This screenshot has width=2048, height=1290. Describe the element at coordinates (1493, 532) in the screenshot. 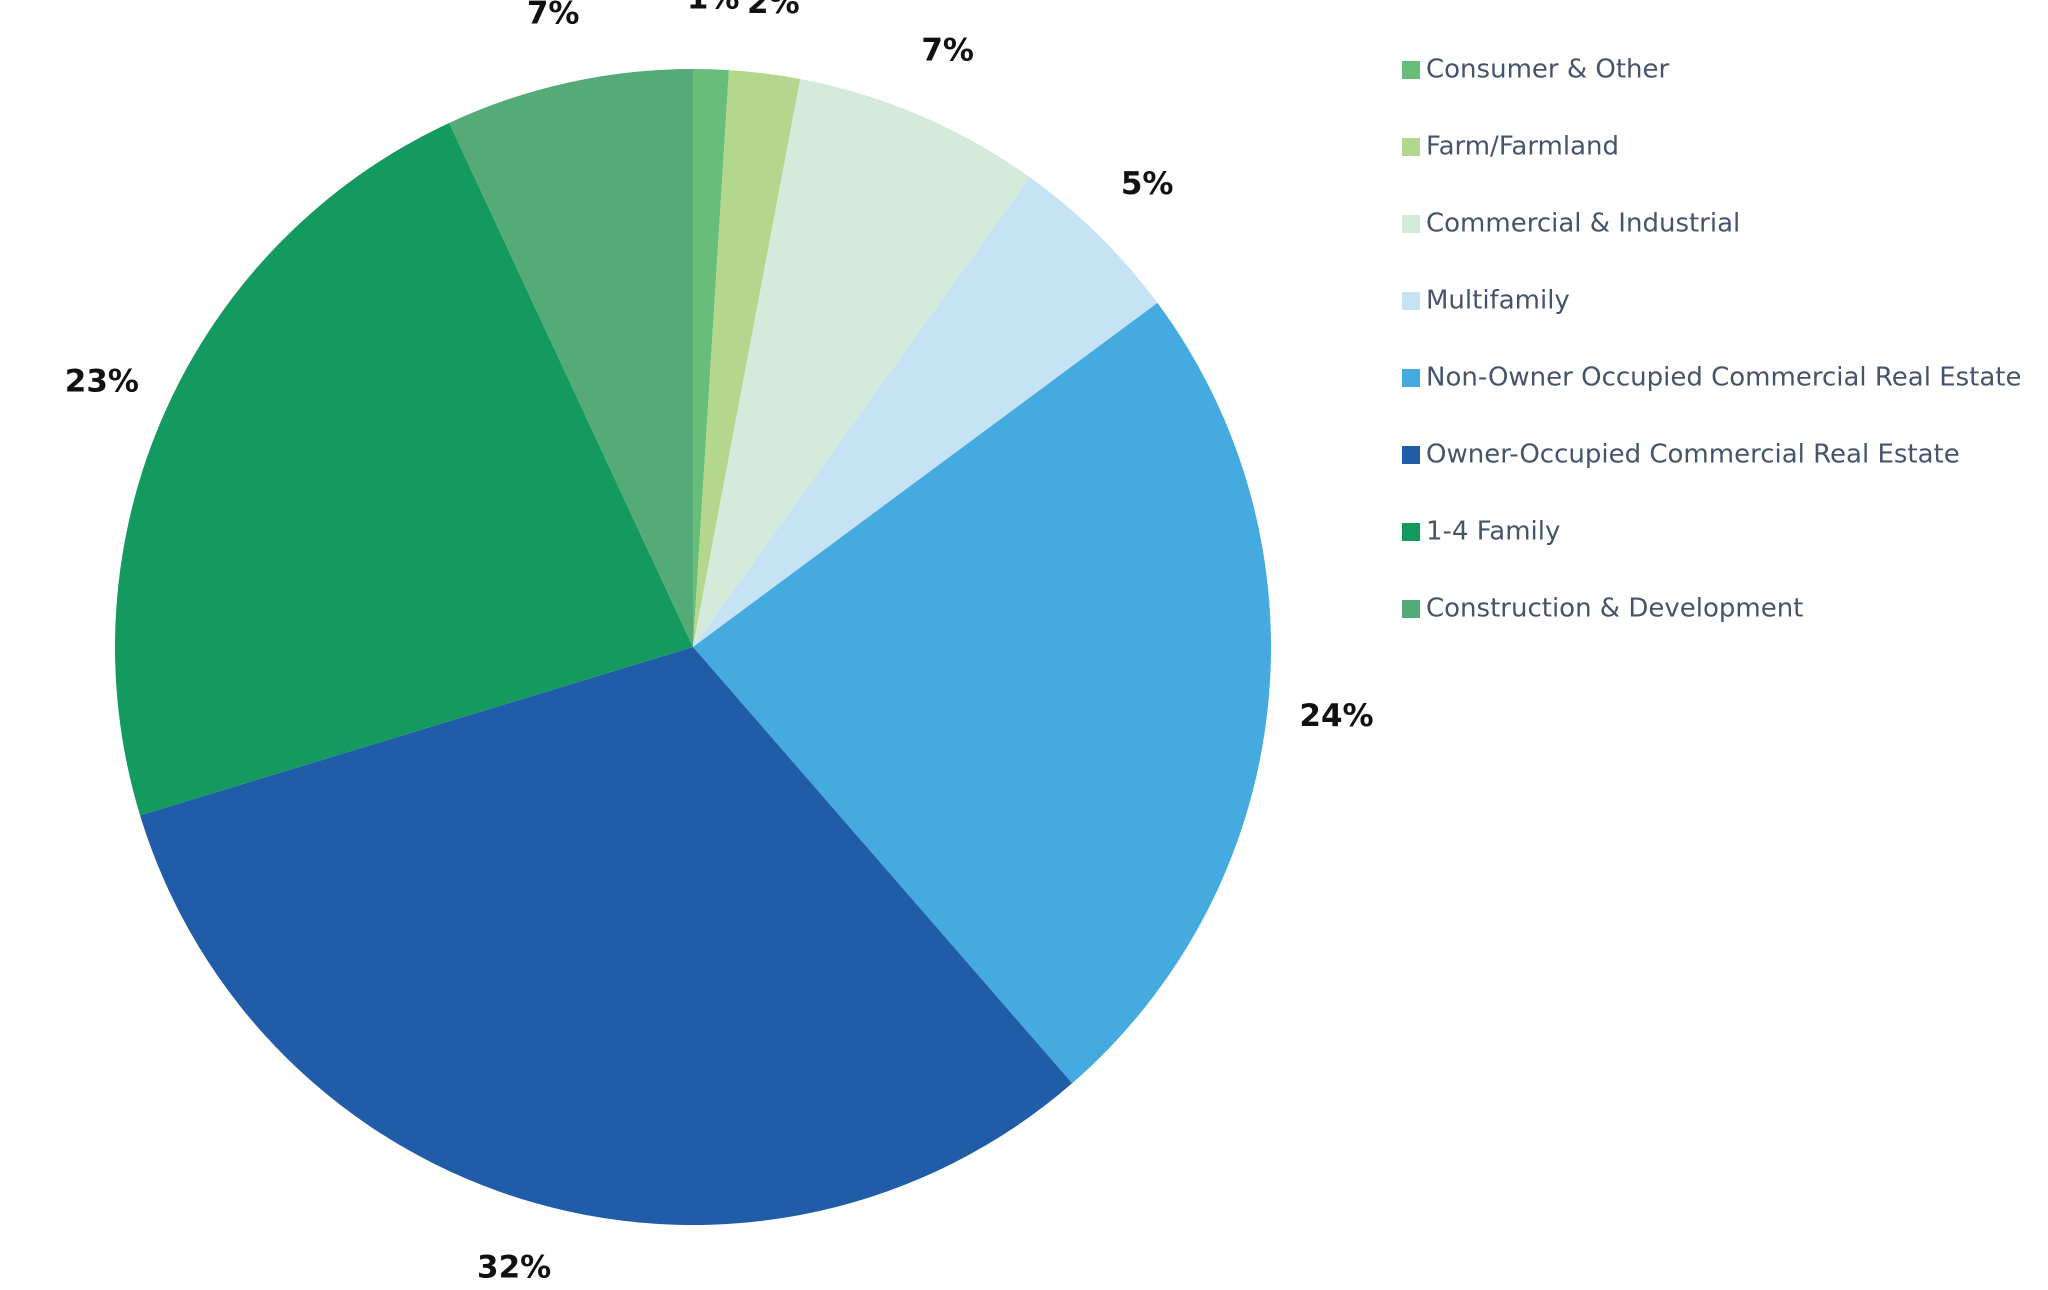

I see `legend-label: 1-4 Family` at that location.